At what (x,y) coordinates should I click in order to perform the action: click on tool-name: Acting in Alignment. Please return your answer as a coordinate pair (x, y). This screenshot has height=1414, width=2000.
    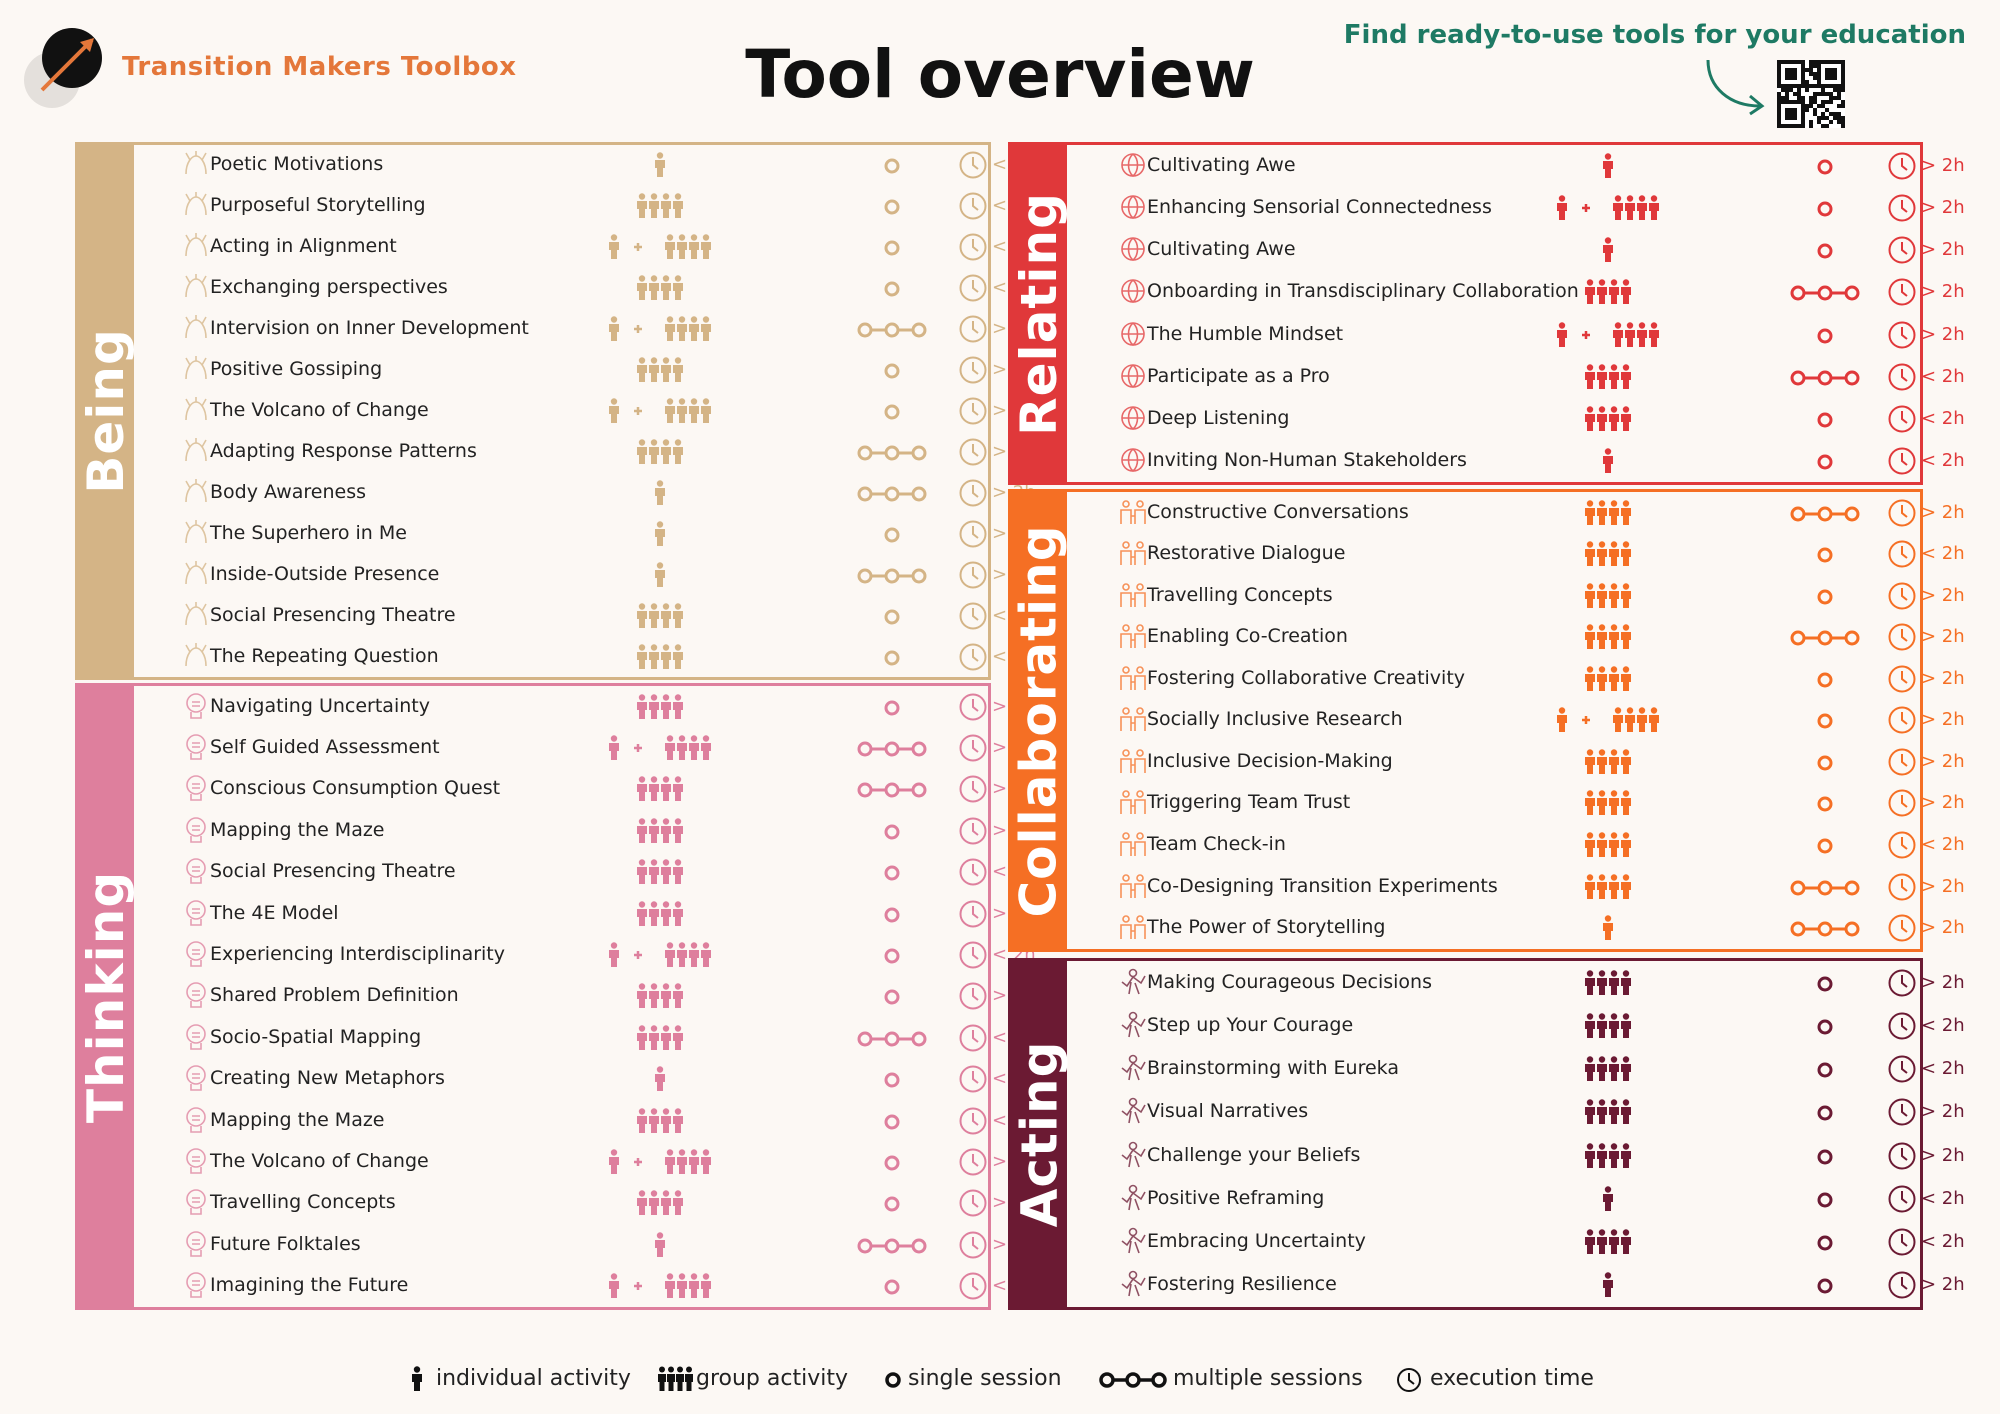
    Looking at the image, I should click on (303, 246).